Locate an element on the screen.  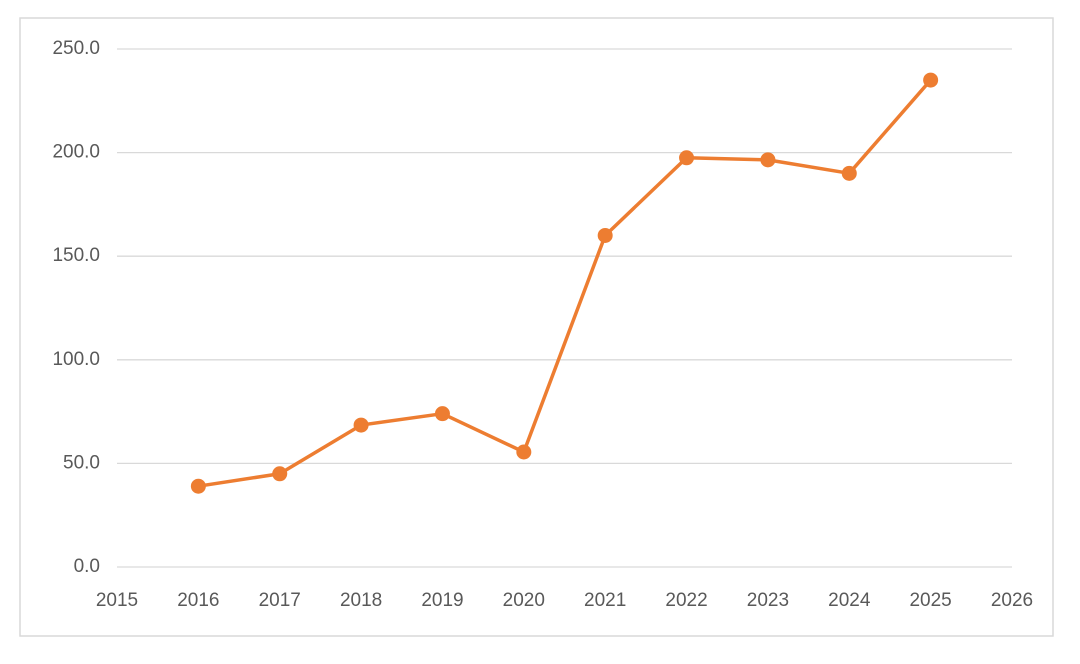
y-tick-label: 150.0 is located at coordinates (76, 255).